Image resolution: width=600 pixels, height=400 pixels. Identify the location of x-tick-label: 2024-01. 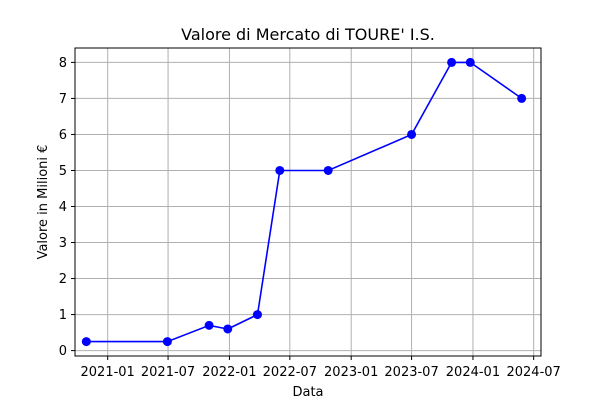
(473, 372).